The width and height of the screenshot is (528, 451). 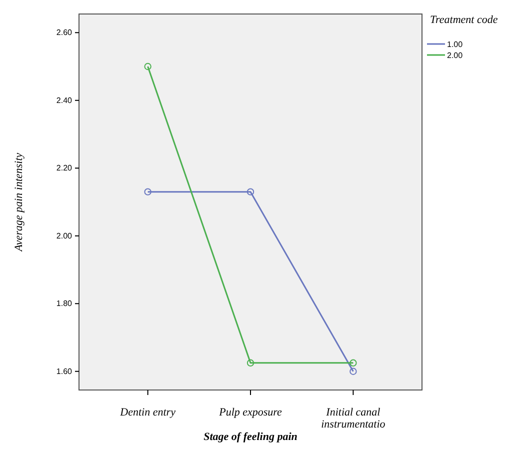 I want to click on x-tick-label: Pulp exposure, so click(x=250, y=412).